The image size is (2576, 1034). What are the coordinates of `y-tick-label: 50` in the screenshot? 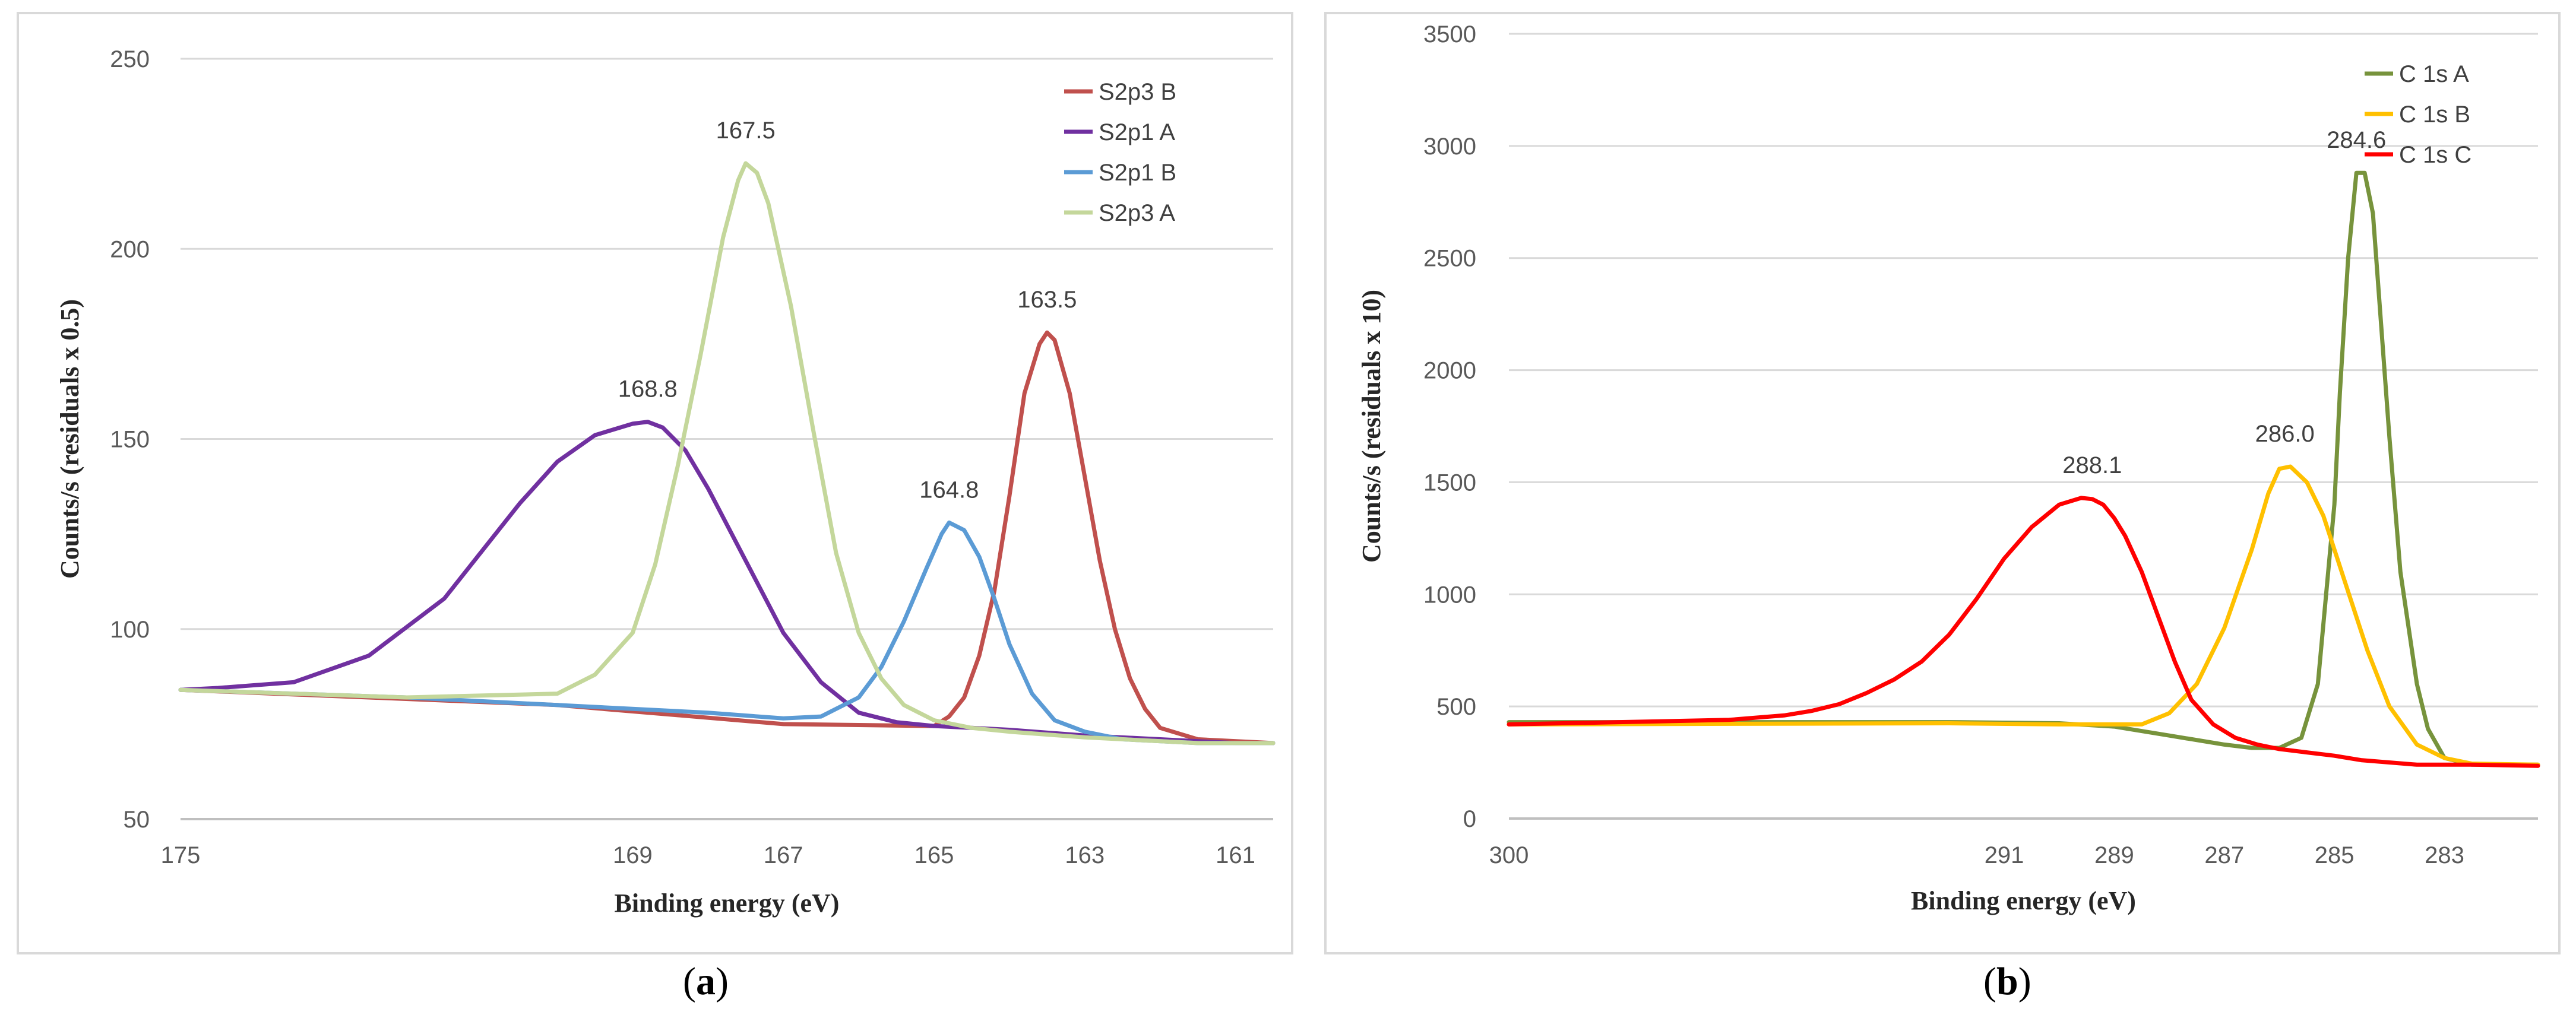 It's located at (137, 820).